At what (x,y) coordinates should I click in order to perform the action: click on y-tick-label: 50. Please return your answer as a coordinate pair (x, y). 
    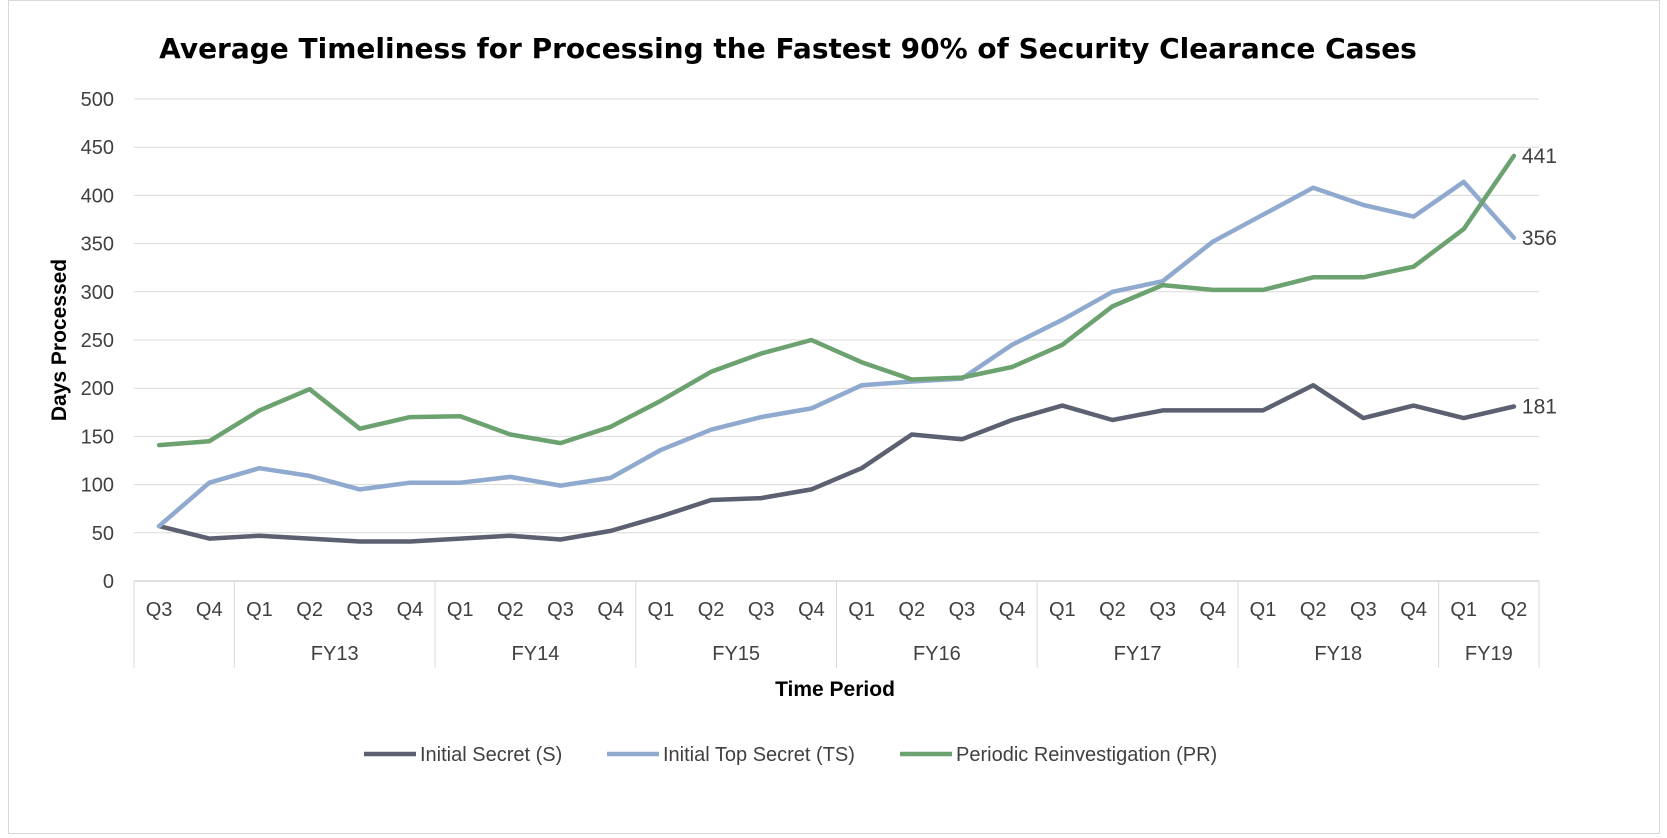
    Looking at the image, I should click on (103, 534).